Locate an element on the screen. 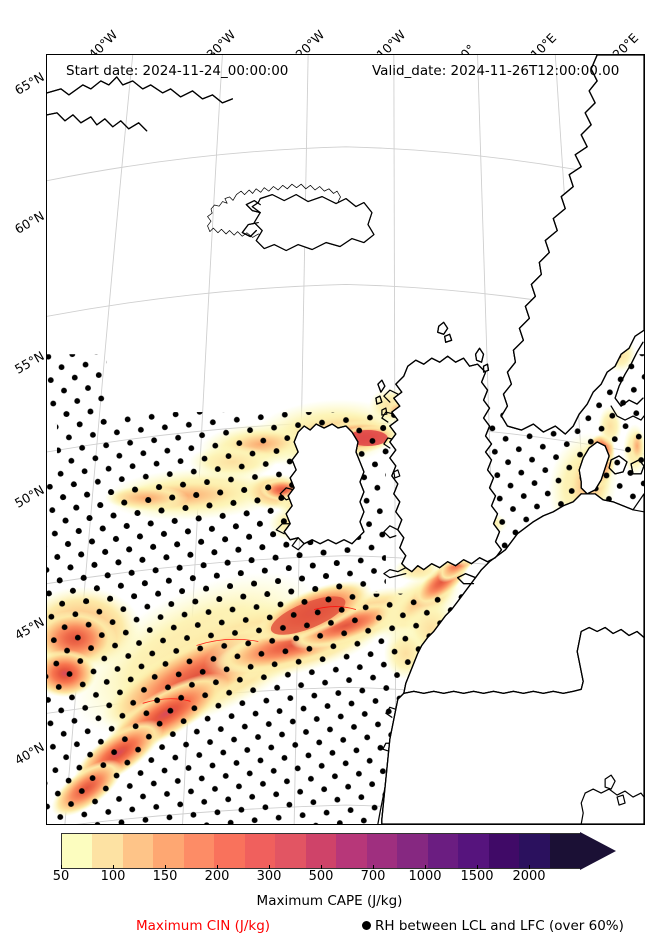 The height and width of the screenshot is (944, 659). colorbar-axis-label: Maximum CAPE (J/kg) is located at coordinates (329, 901).